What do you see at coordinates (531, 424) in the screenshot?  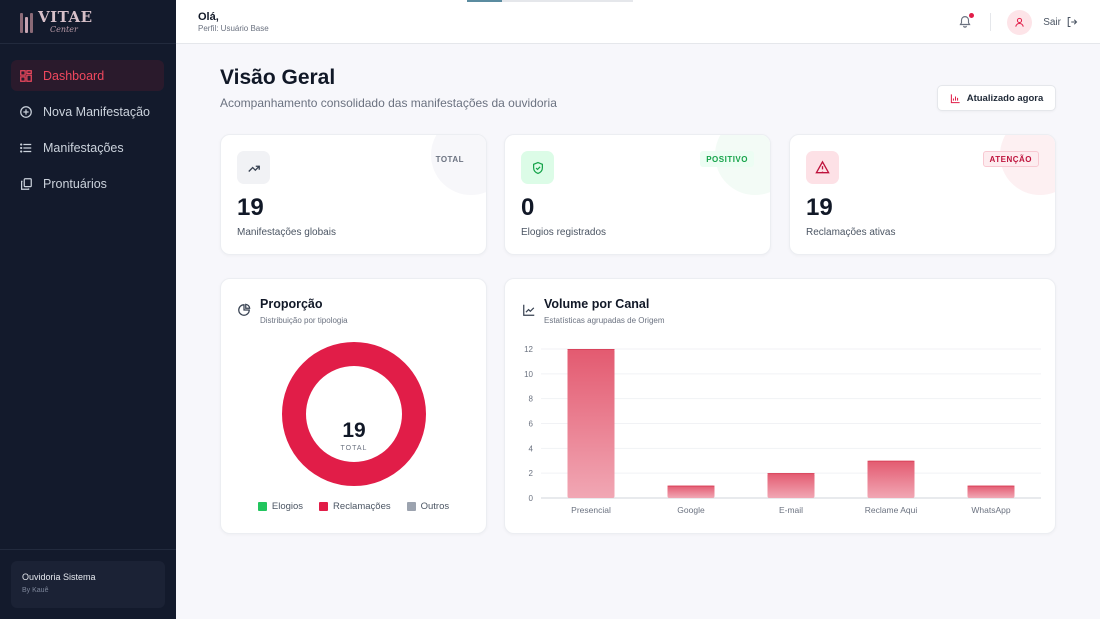 I see `y-tick-label: 6` at bounding box center [531, 424].